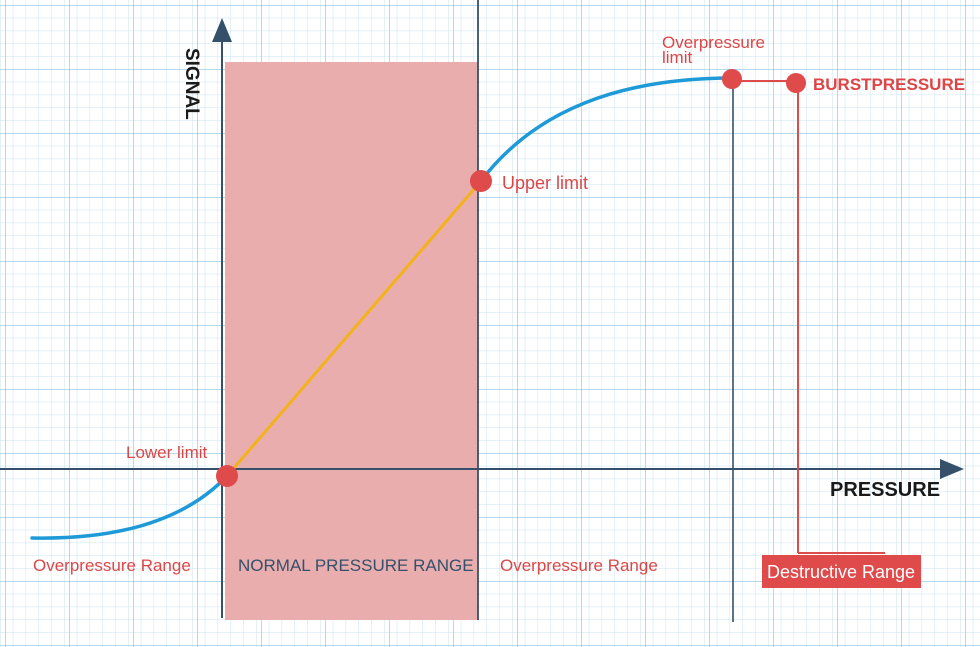 The height and width of the screenshot is (647, 980). What do you see at coordinates (129, 507) in the screenshot?
I see `signal-curve-low` at bounding box center [129, 507].